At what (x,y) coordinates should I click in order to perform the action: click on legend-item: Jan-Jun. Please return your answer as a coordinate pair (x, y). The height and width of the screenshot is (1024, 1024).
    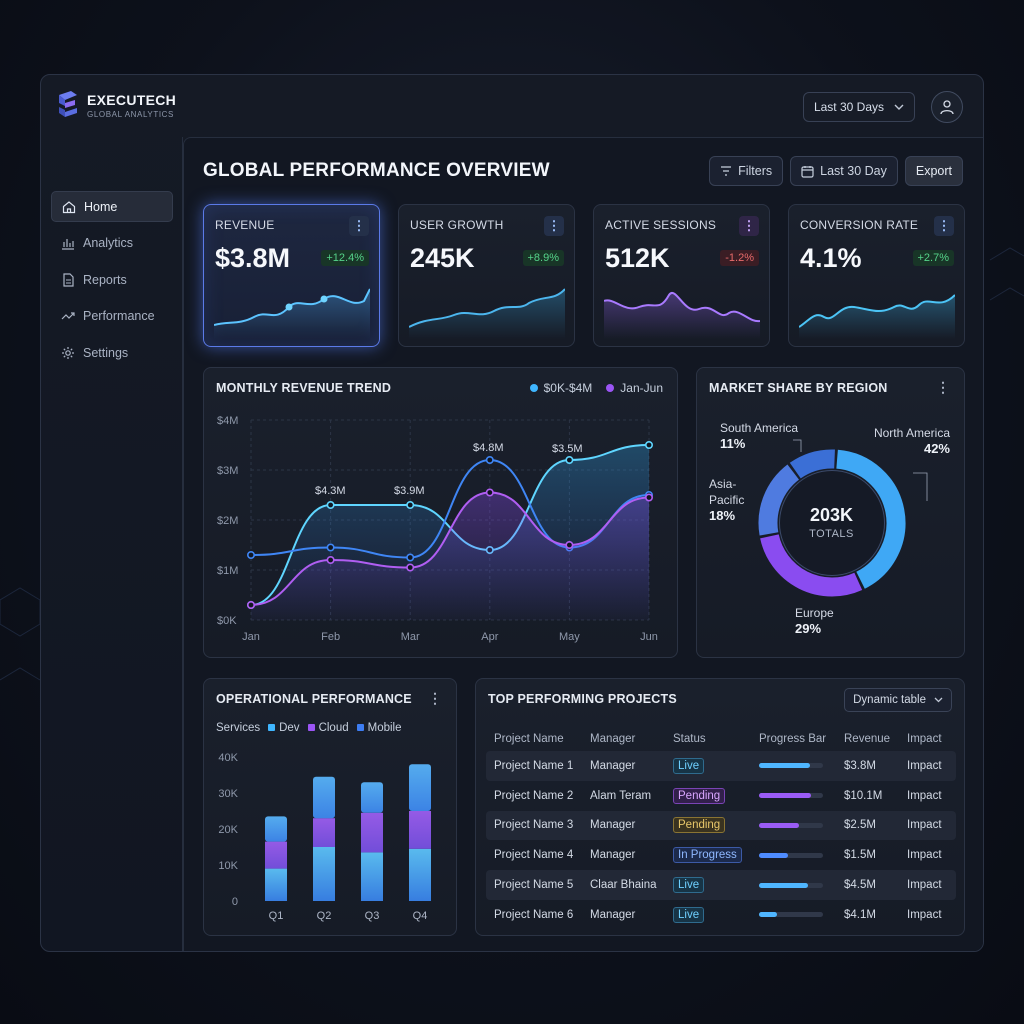
    Looking at the image, I should click on (634, 388).